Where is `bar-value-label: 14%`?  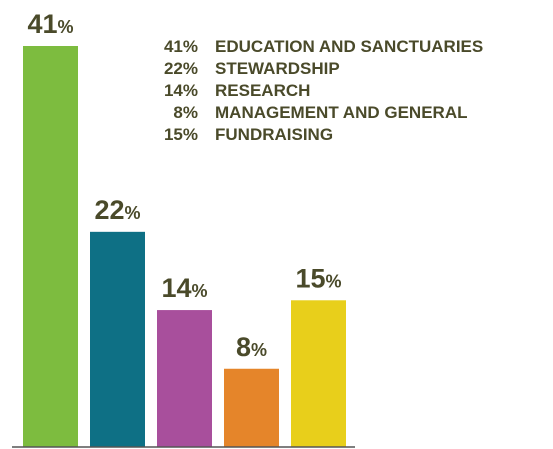
bar-value-label: 14% is located at coordinates (184, 288).